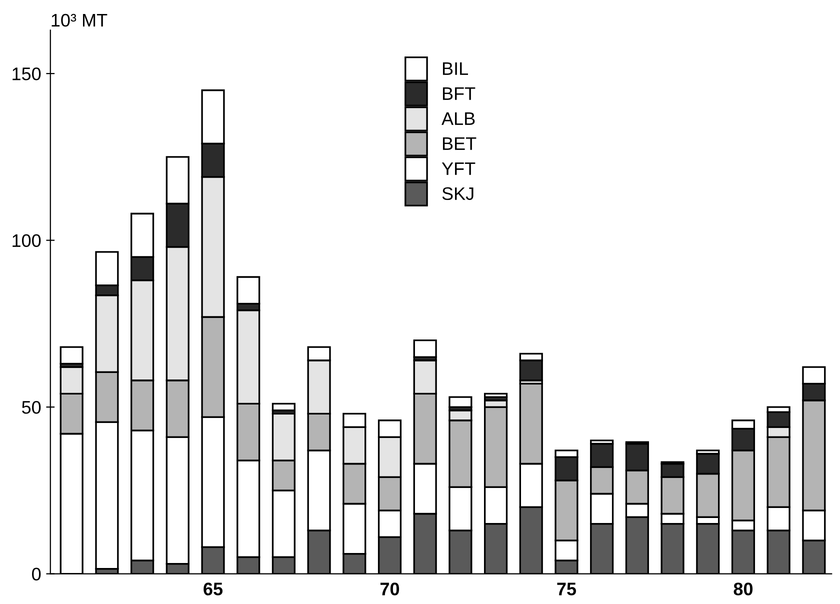 The width and height of the screenshot is (840, 604). What do you see at coordinates (31, 407) in the screenshot?
I see `y-tick-label: 50` at bounding box center [31, 407].